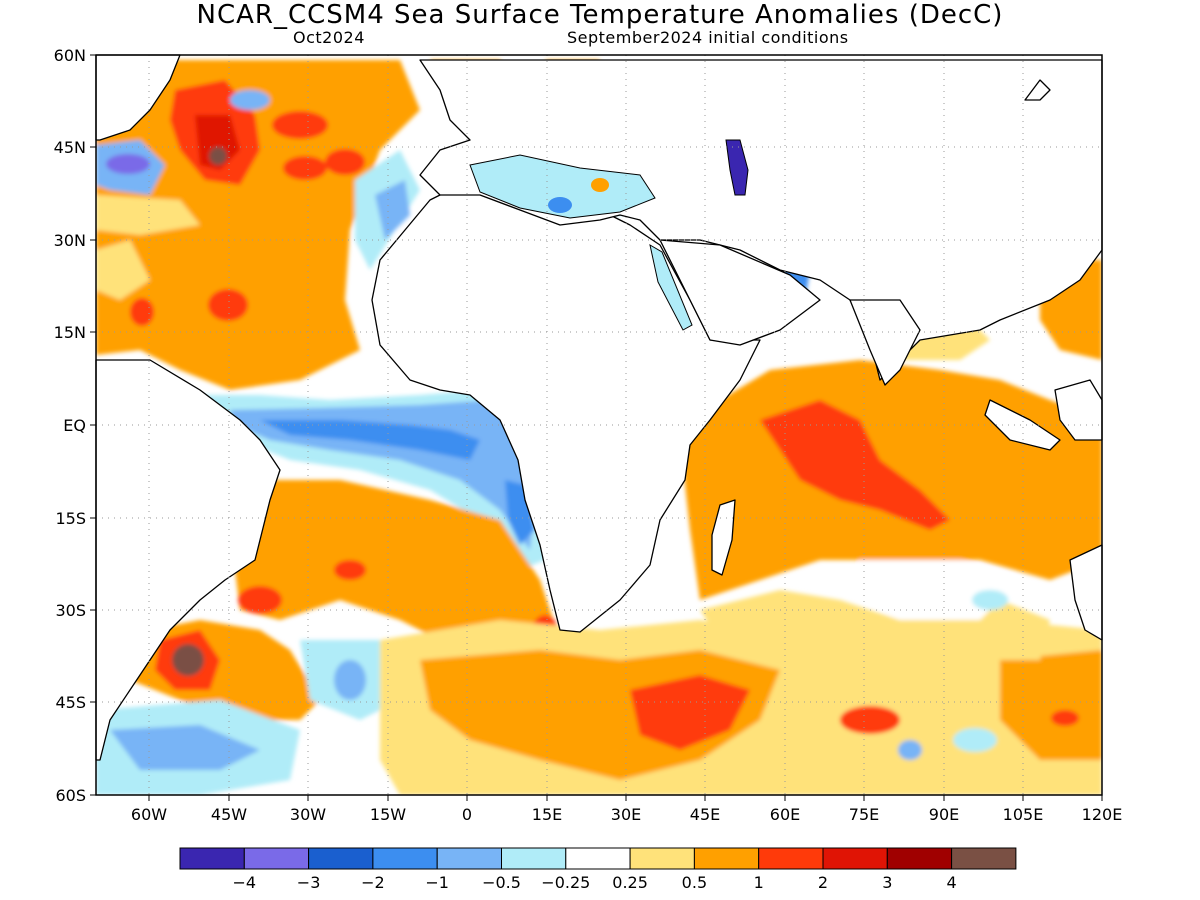 This screenshot has height=900, width=1200. Describe the element at coordinates (785, 814) in the screenshot. I see `lon-label-60e: 60E` at that location.